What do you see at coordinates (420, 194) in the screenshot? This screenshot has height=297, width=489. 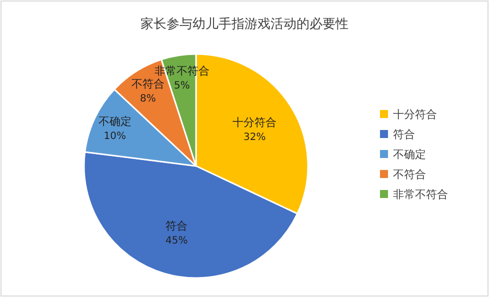 I see `legend-label: 非常不符合` at bounding box center [420, 194].